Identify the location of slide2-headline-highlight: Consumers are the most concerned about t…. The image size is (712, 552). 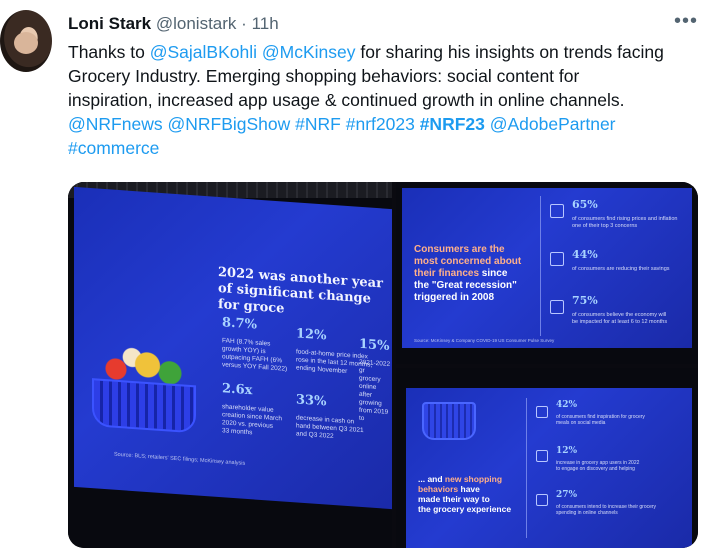
(468, 261).